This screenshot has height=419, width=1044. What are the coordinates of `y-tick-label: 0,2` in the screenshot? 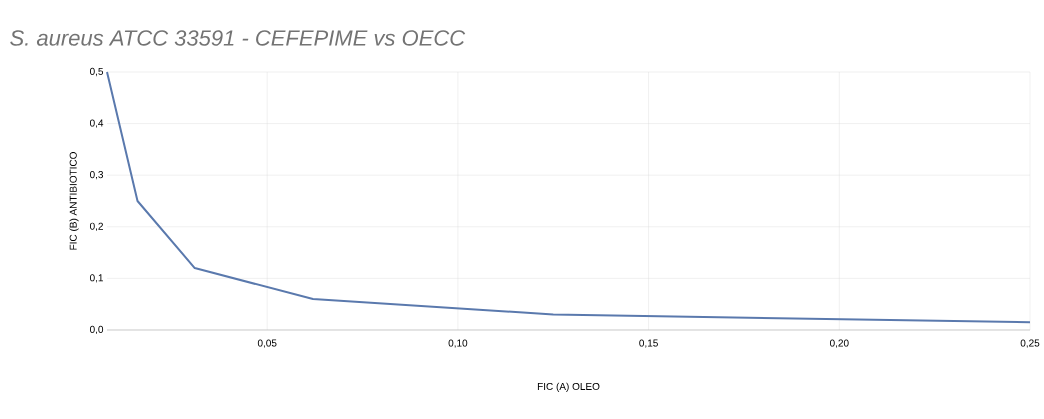 It's located at (96, 226).